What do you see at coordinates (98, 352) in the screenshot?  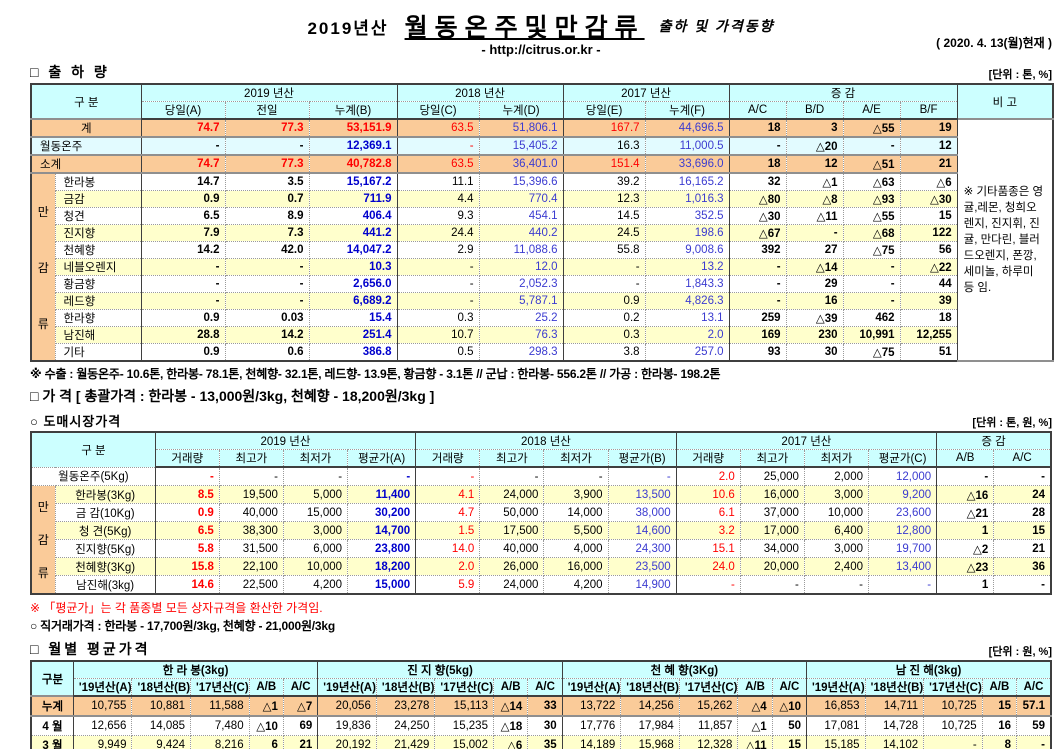 I see `row-label: 기타` at bounding box center [98, 352].